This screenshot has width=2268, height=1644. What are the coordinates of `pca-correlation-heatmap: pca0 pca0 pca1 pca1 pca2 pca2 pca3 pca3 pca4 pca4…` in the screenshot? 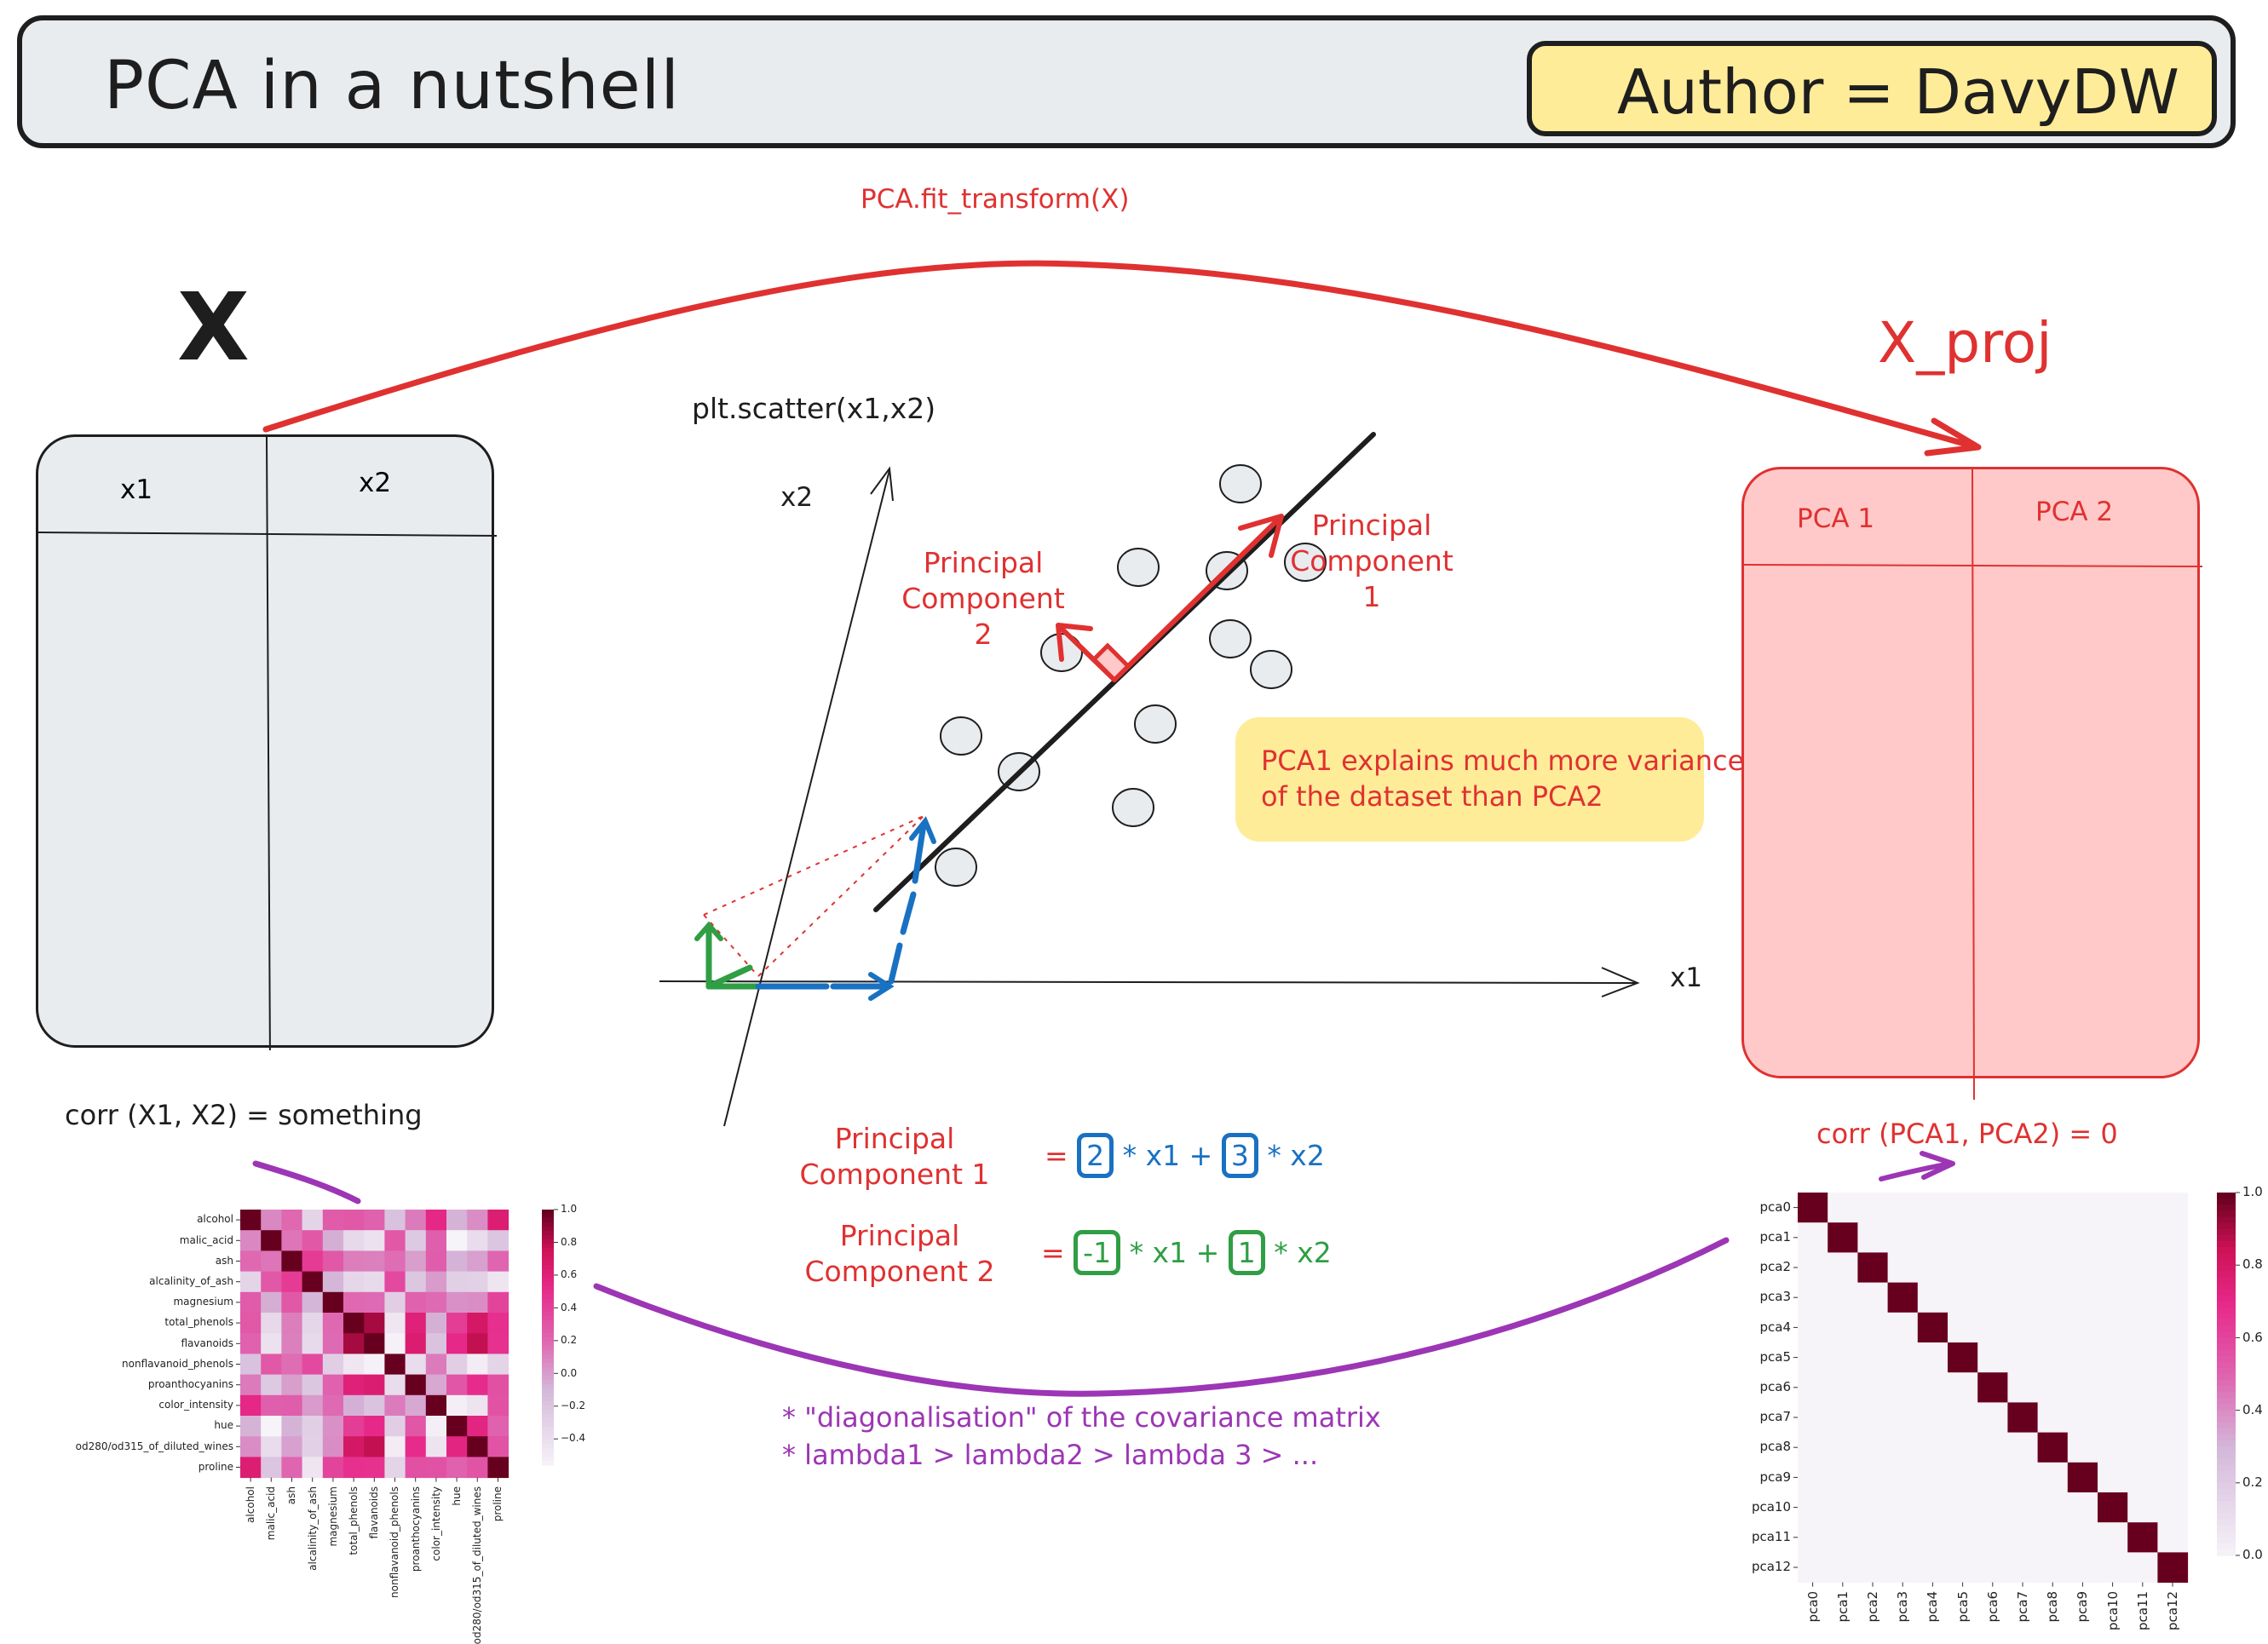 It's located at (1986, 1406).